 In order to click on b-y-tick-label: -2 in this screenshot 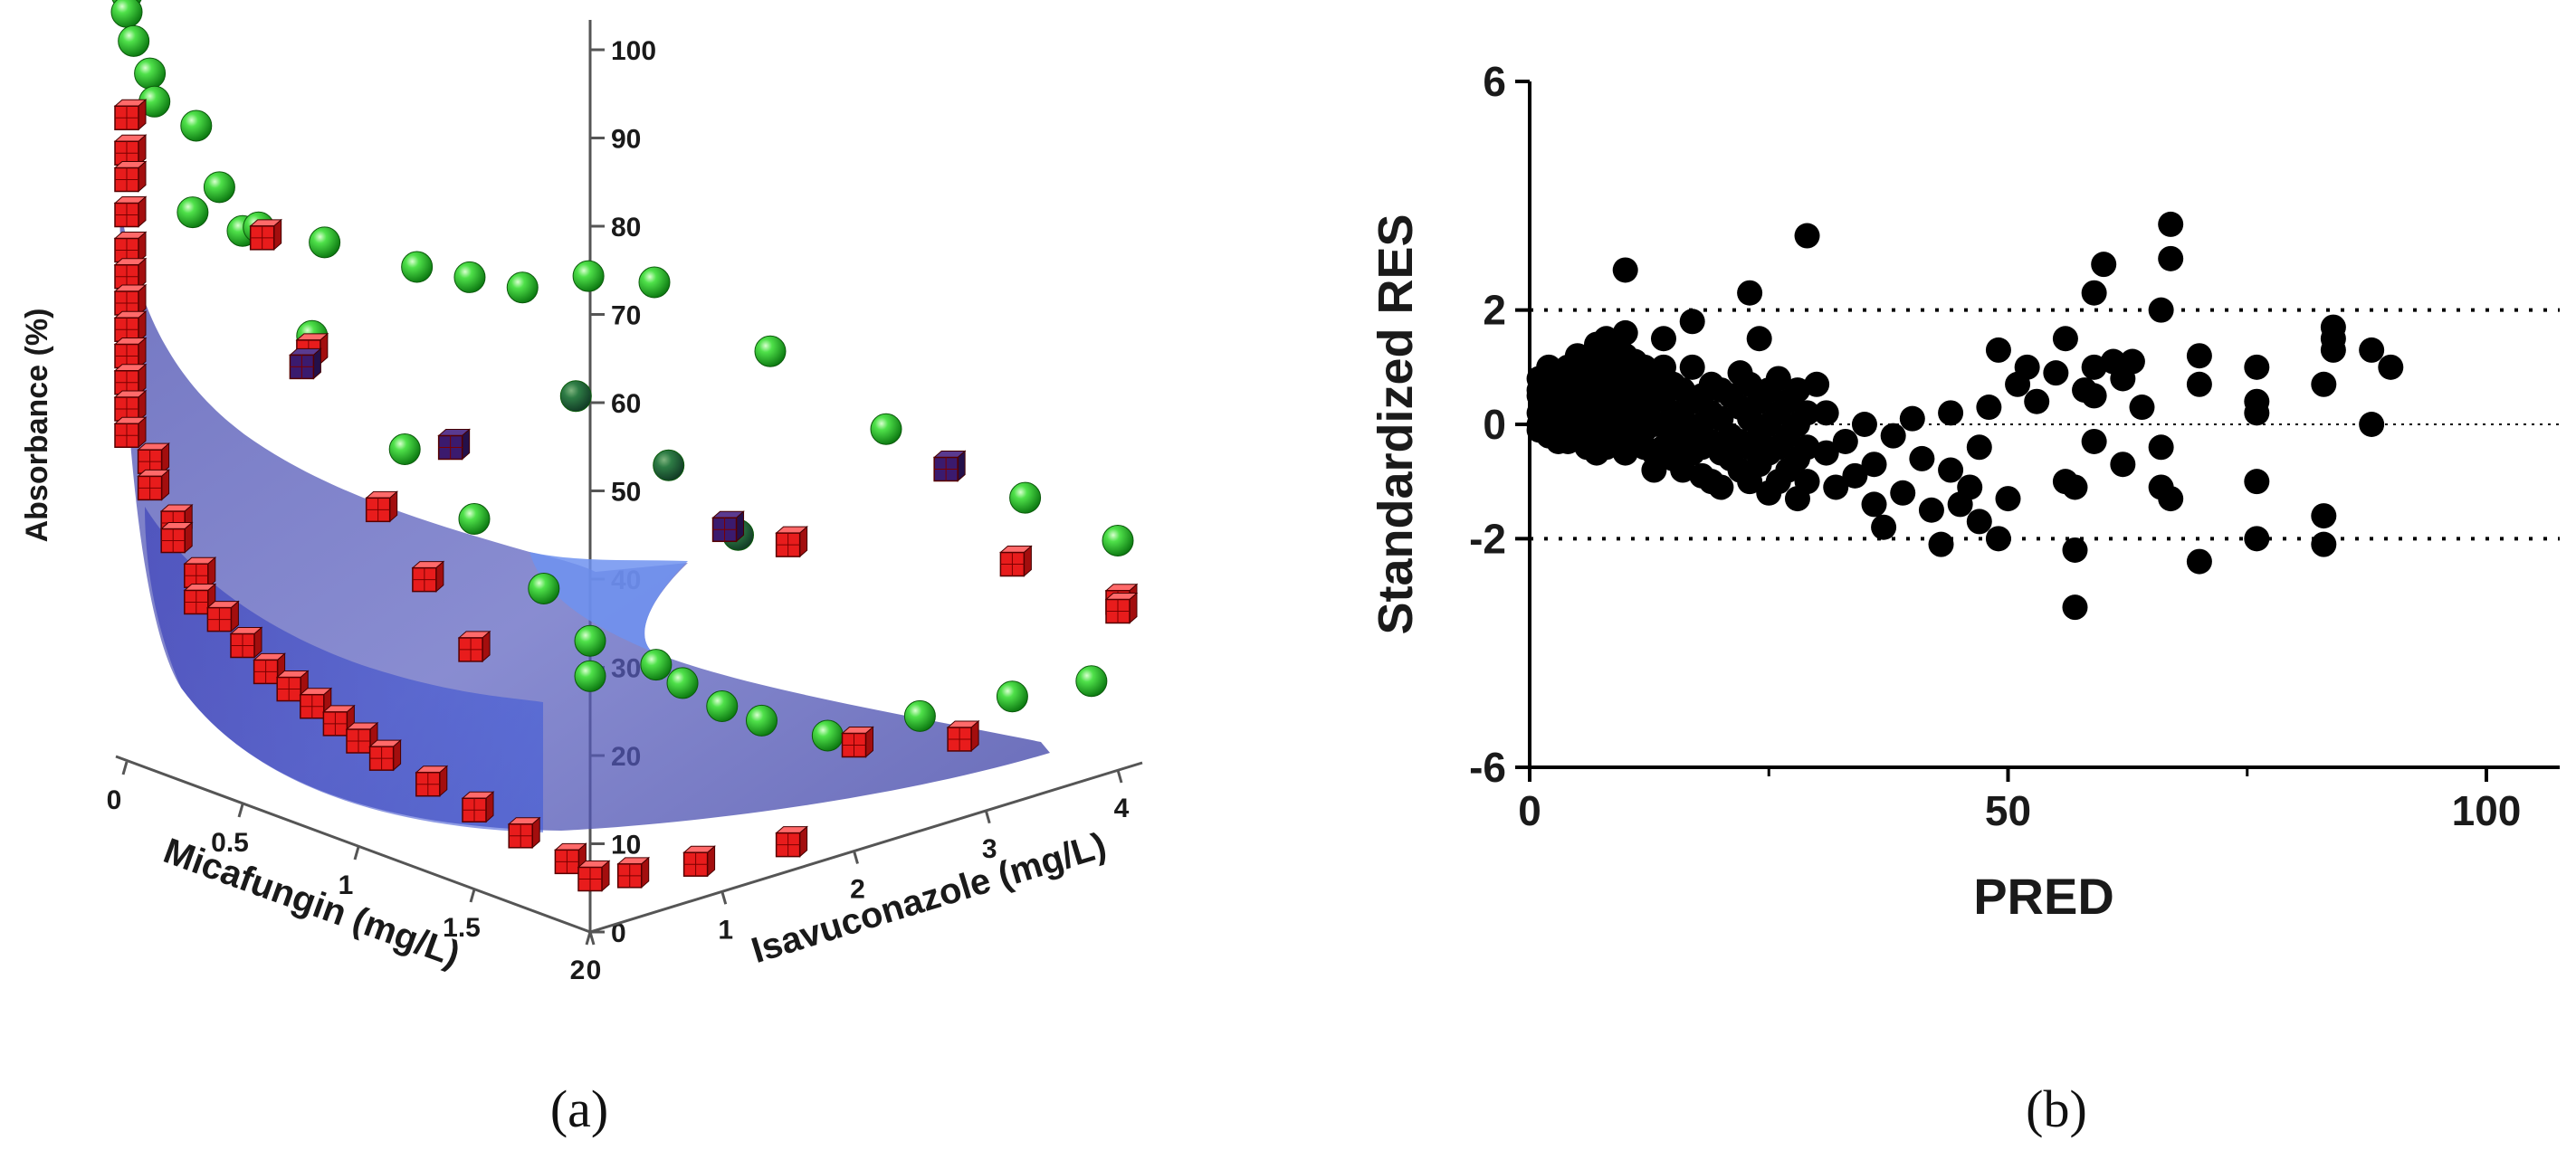, I will do `click(1488, 538)`.